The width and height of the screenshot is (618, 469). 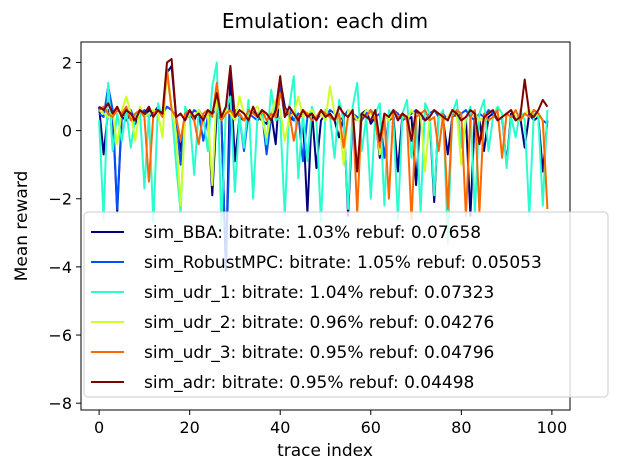 I want to click on legend-label-4: sim_udr_2: bitrate: 0.96% rebuf: 0.04276, so click(x=319, y=323).